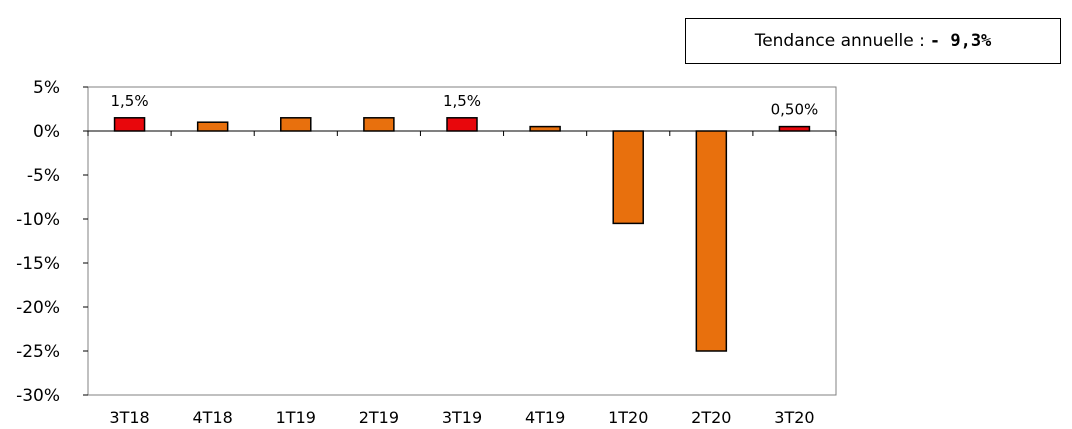 This screenshot has width=1072, height=429. Describe the element at coordinates (795, 110) in the screenshot. I see `data-label: 0,50%` at that location.